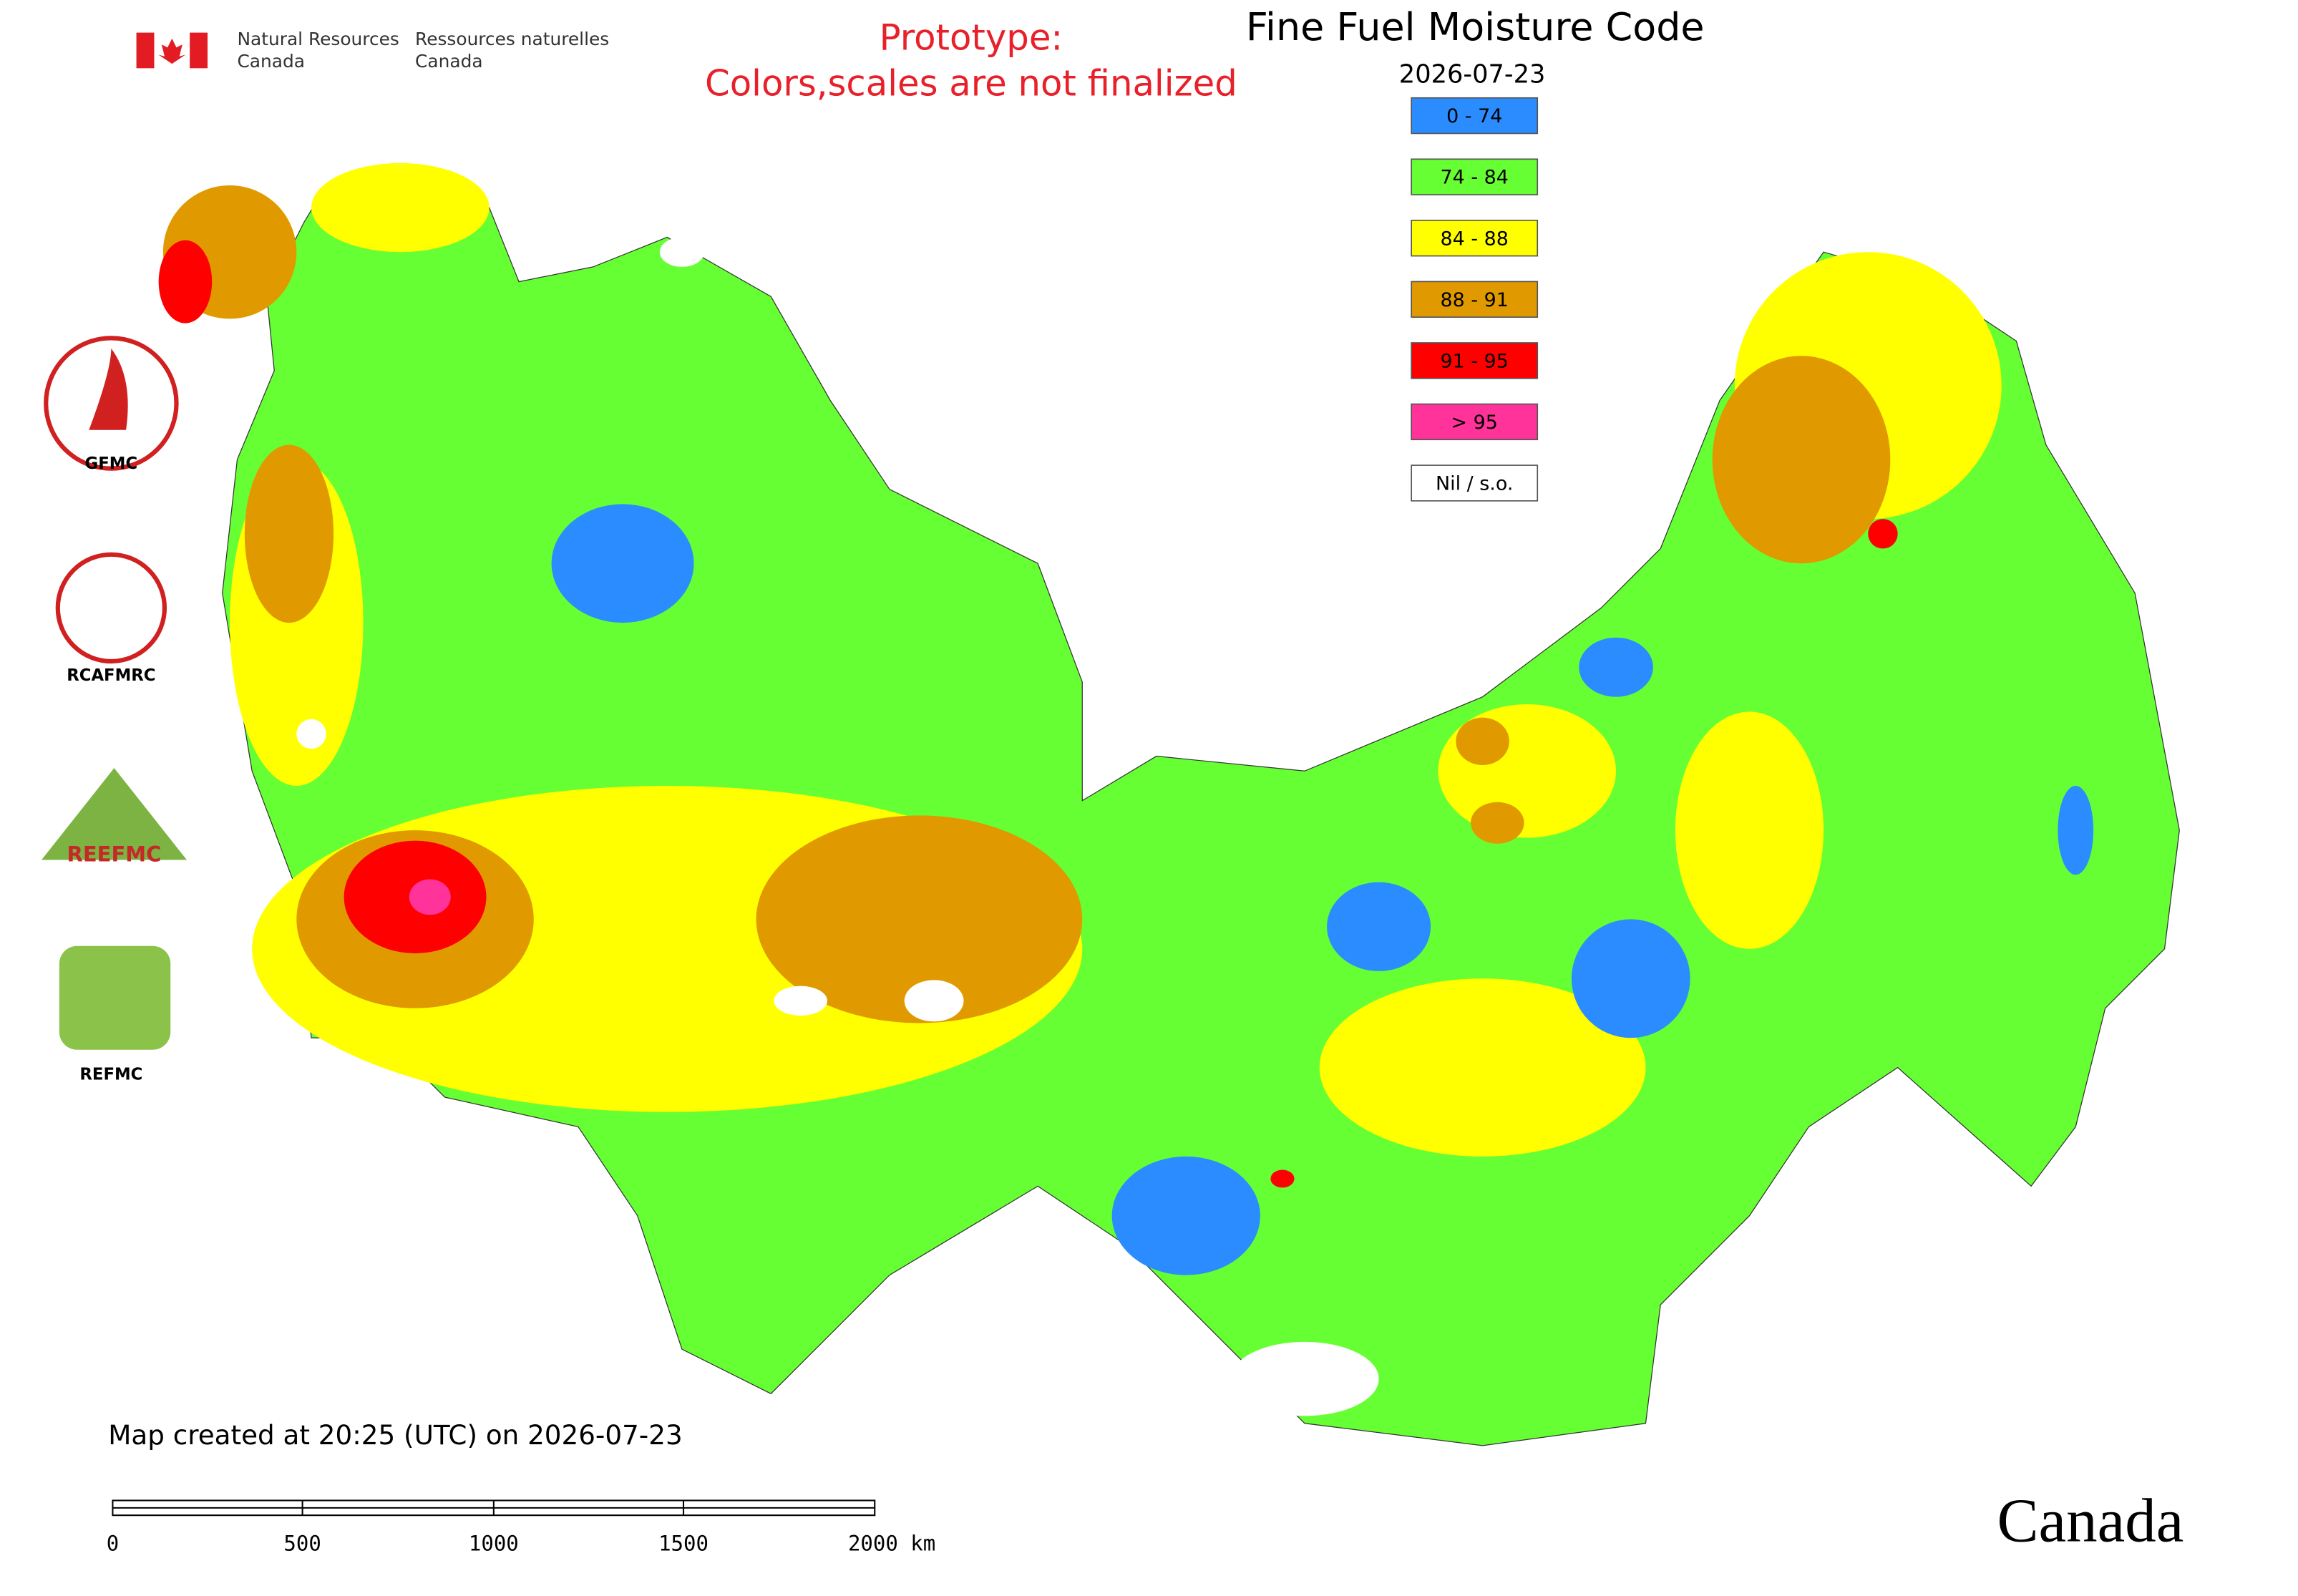  Describe the element at coordinates (112, 464) in the screenshot. I see `logo-label: GFMC` at that location.